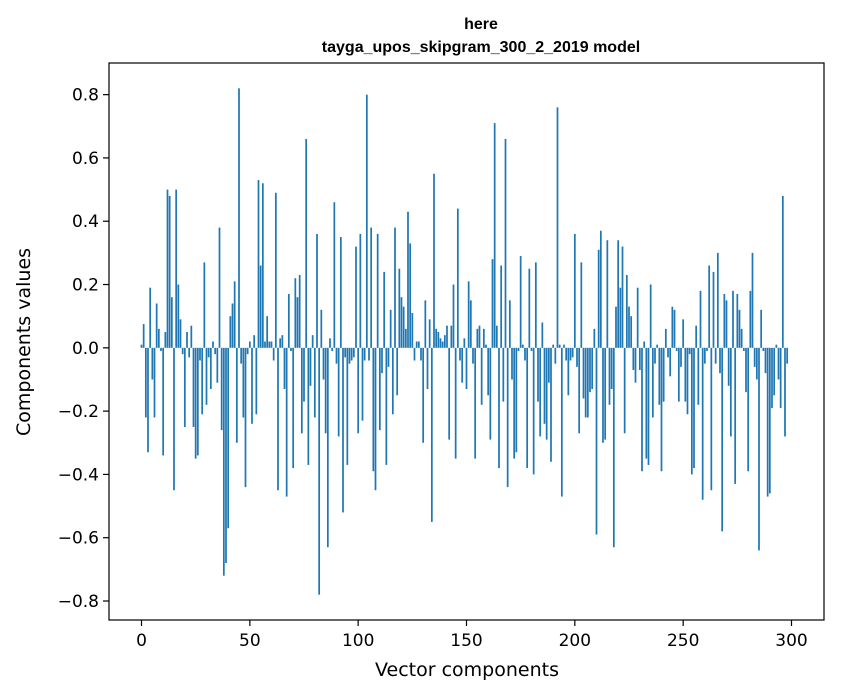 The height and width of the screenshot is (696, 867). What do you see at coordinates (466, 641) in the screenshot?
I see `x-tick-label: 150` at bounding box center [466, 641].